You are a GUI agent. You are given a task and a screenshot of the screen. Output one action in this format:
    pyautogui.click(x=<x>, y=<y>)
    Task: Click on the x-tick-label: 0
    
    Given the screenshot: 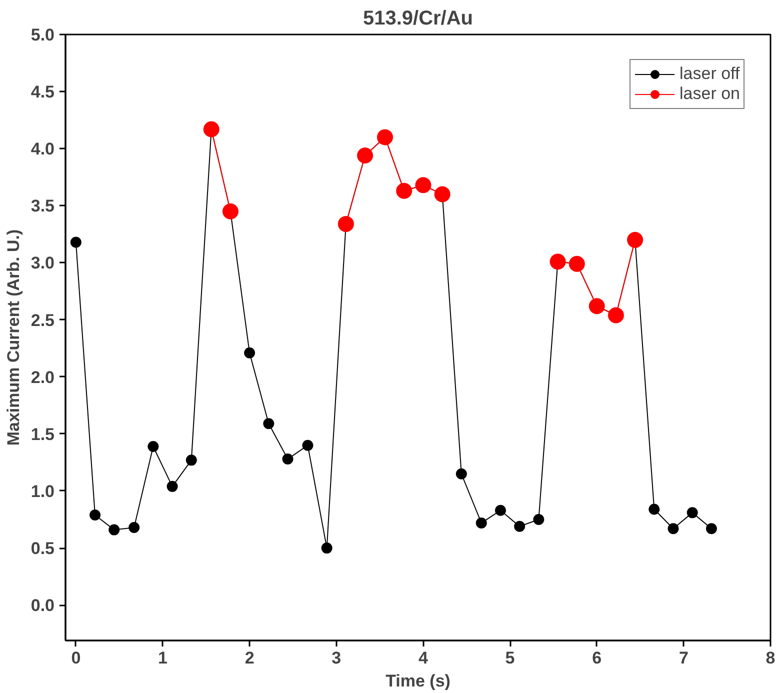 What is the action you would take?
    pyautogui.click(x=76, y=658)
    